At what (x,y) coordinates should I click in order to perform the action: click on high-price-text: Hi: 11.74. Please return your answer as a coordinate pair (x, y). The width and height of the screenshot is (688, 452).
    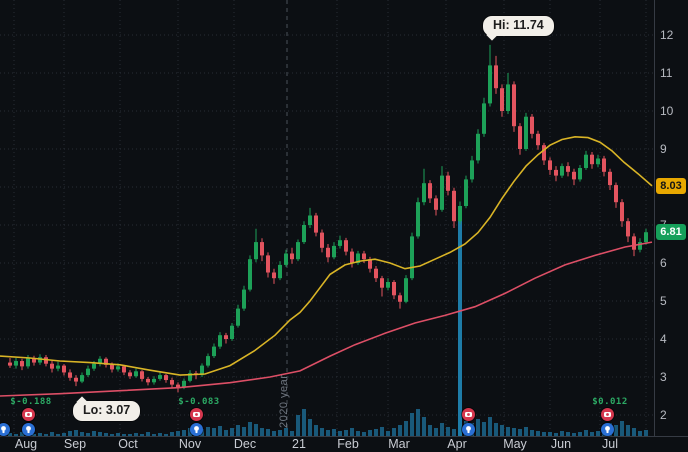
    Looking at the image, I should click on (518, 25).